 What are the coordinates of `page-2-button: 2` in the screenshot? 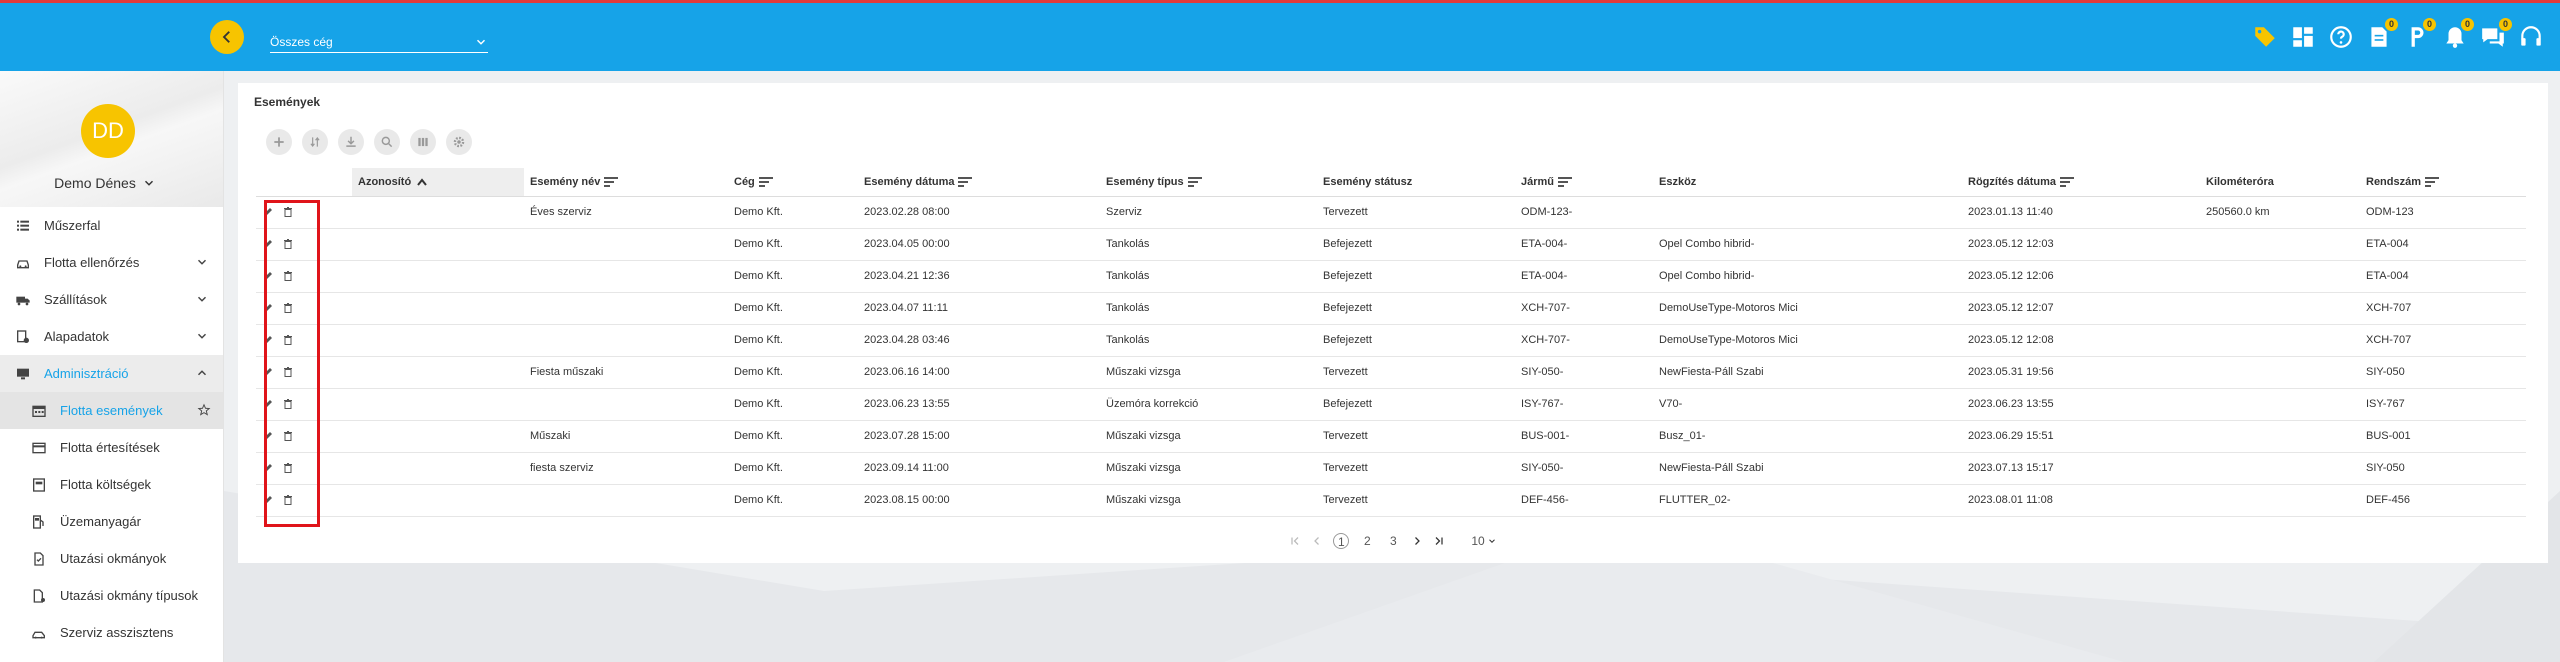 It's located at (1367, 541).